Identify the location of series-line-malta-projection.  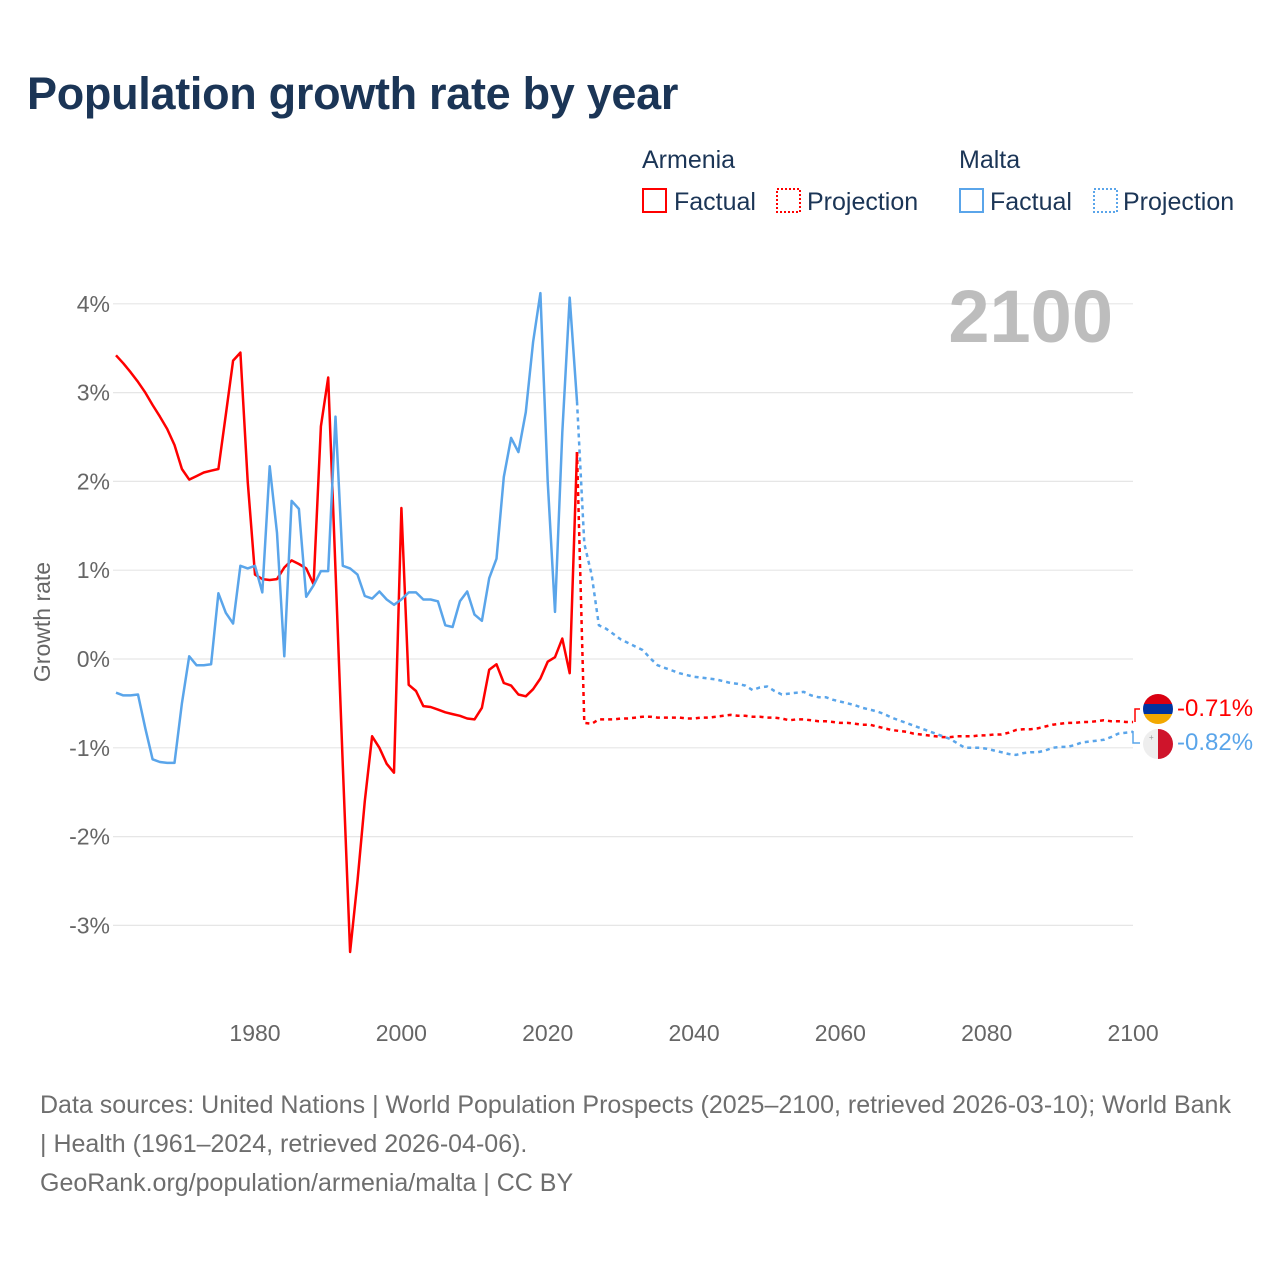
(854, 579).